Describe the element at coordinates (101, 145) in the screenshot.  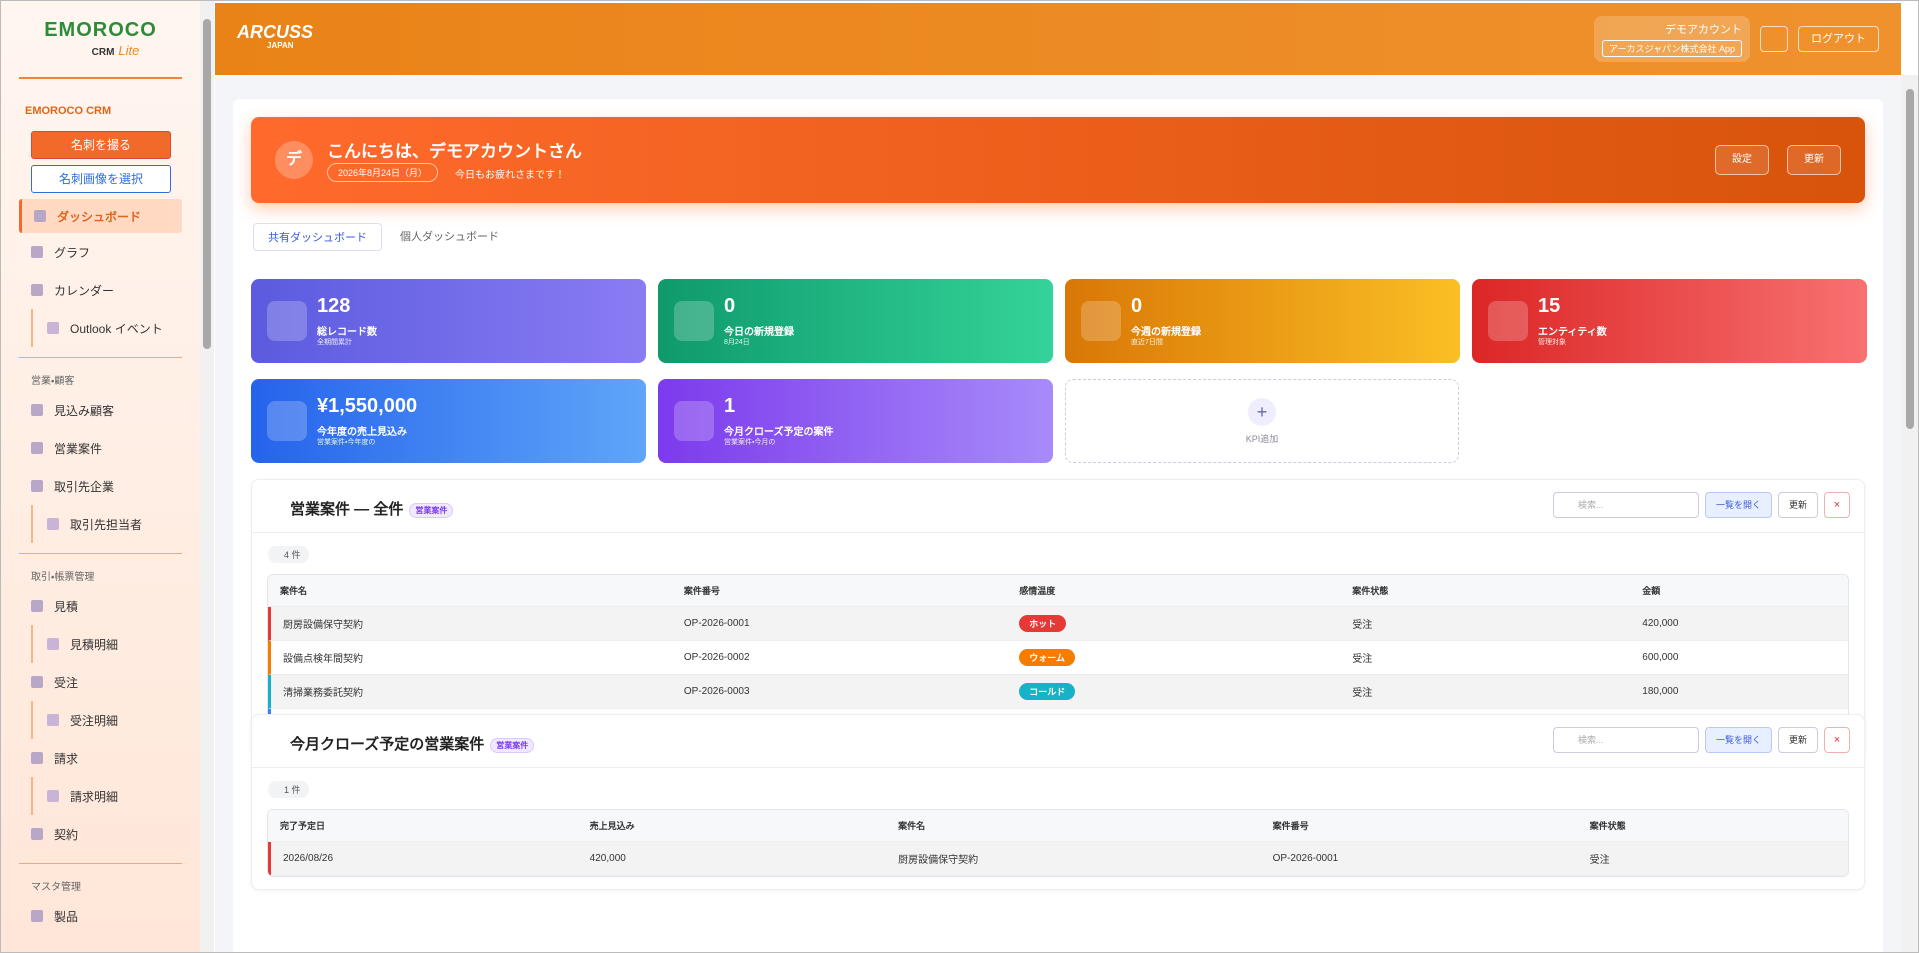
I see `action-button: 名刺を撮る` at that location.